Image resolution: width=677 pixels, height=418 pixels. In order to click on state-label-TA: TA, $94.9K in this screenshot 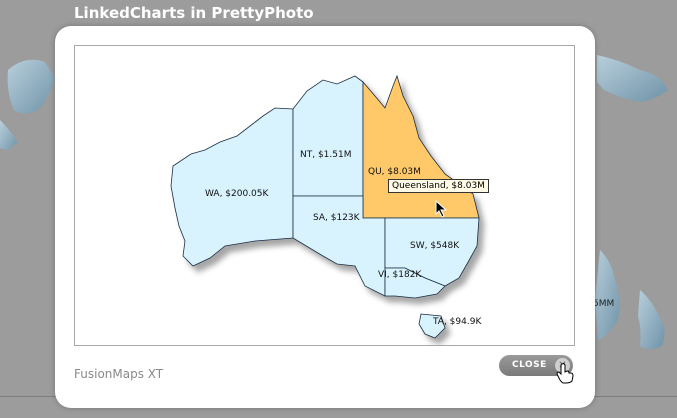, I will do `click(457, 322)`.